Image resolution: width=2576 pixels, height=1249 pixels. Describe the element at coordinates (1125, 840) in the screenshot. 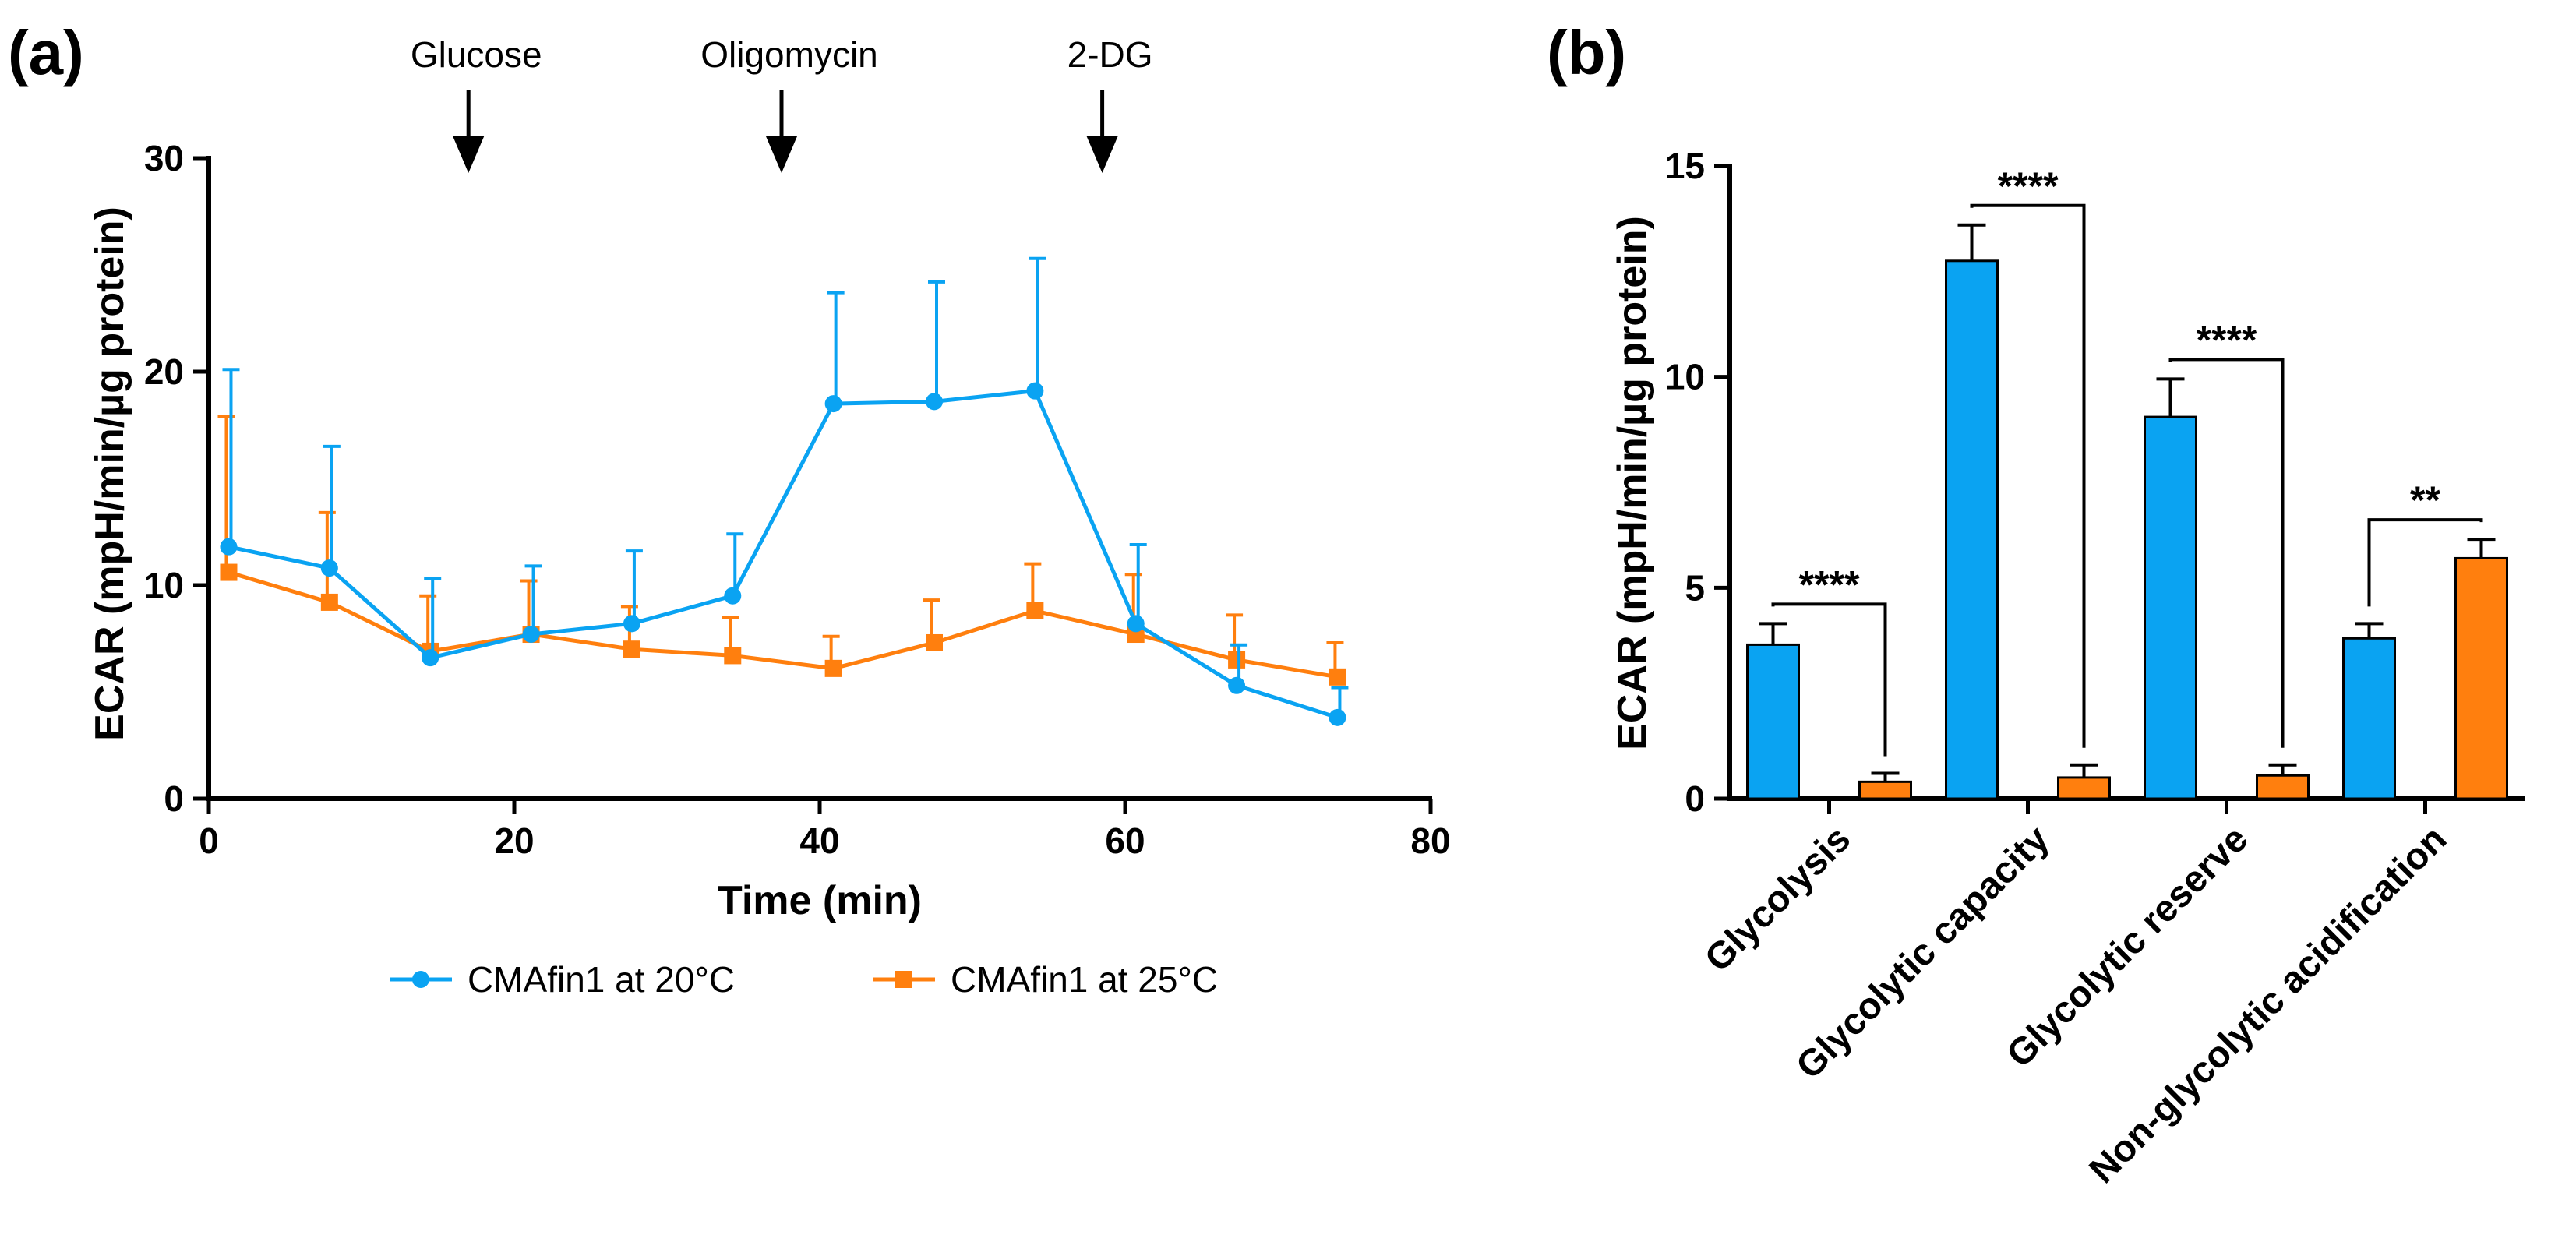

I see `x-tick-label-a: 60` at that location.